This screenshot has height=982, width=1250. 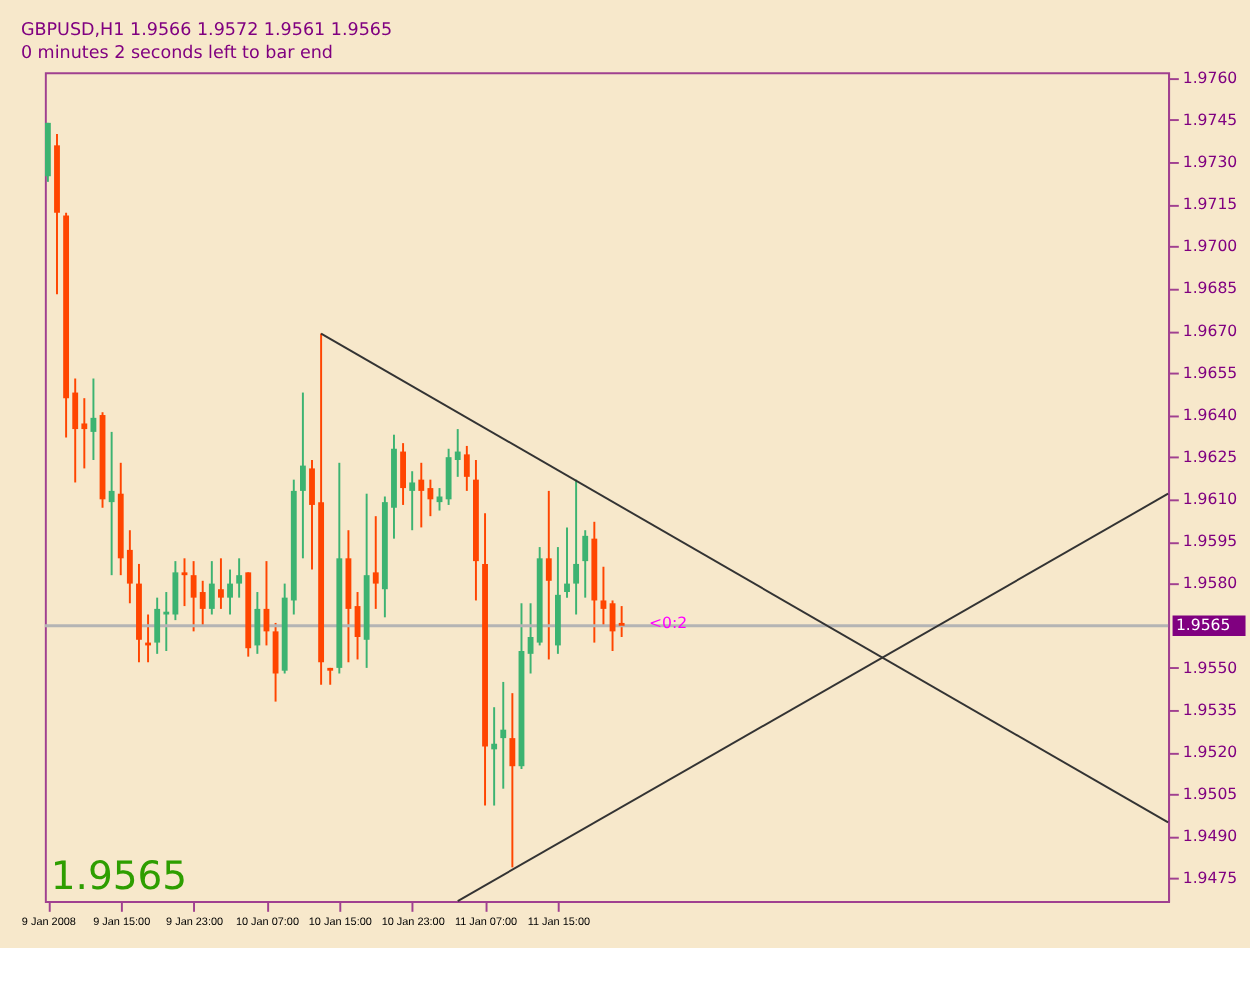 What do you see at coordinates (1210, 119) in the screenshot?
I see `y-tick-label: 1.9745` at bounding box center [1210, 119].